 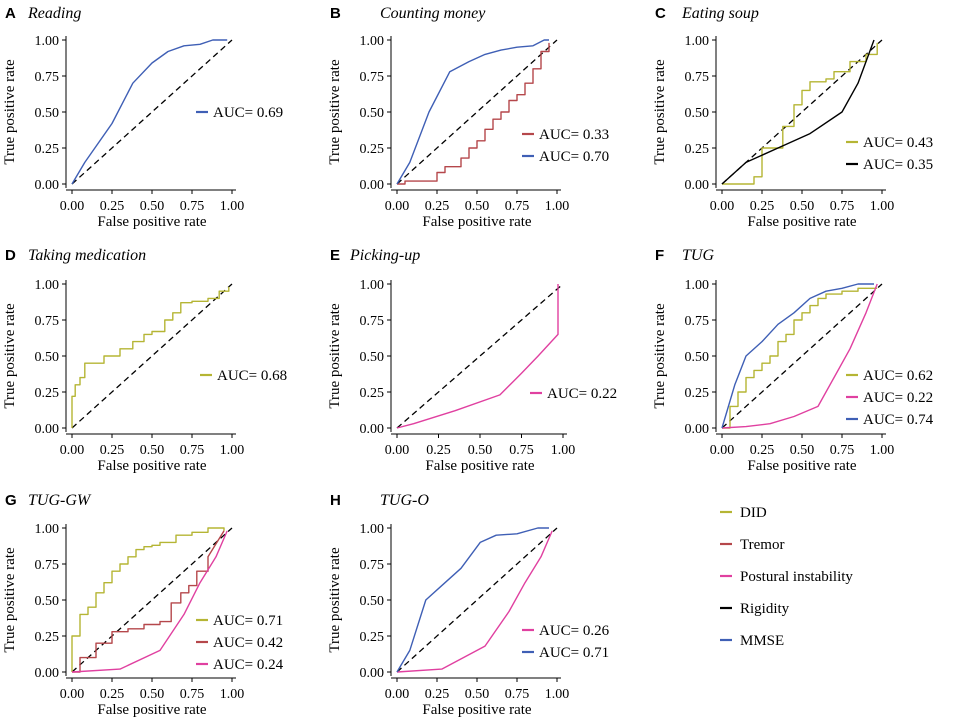 What do you see at coordinates (802, 450) in the screenshot?
I see `panel-f-x-tick-label: 0.50` at bounding box center [802, 450].